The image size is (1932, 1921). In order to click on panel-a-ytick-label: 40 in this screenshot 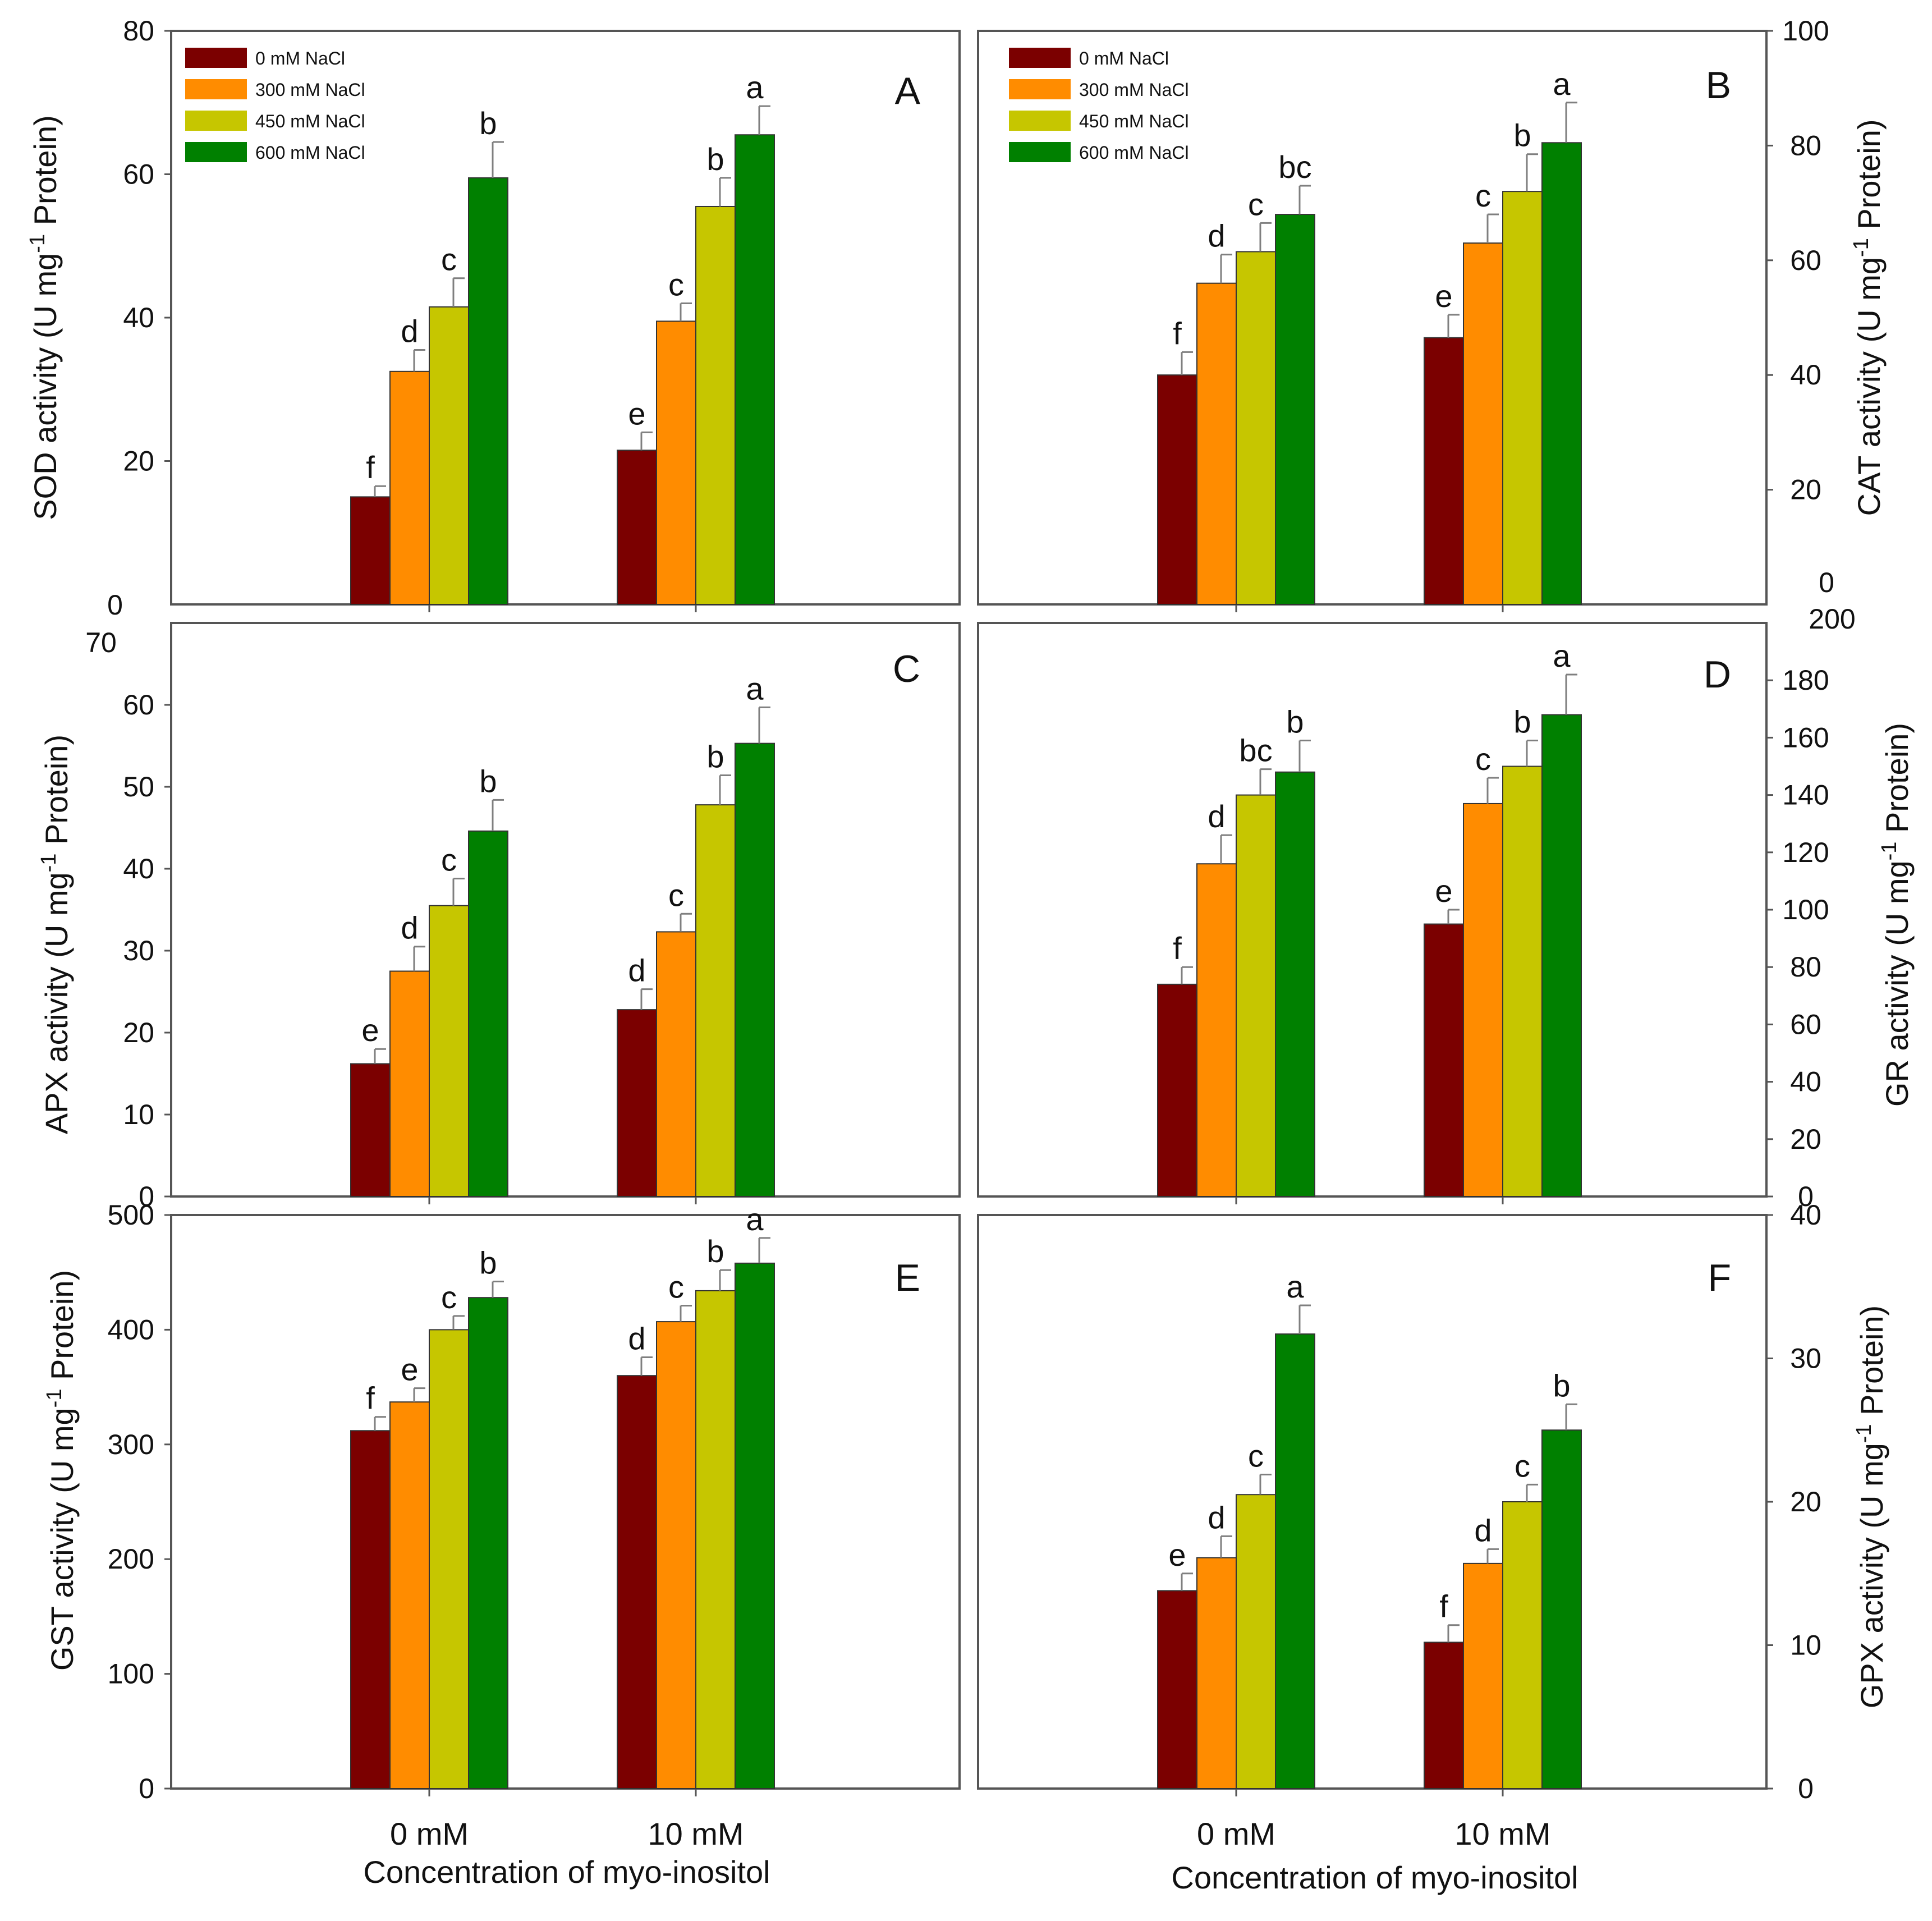, I will do `click(138, 317)`.